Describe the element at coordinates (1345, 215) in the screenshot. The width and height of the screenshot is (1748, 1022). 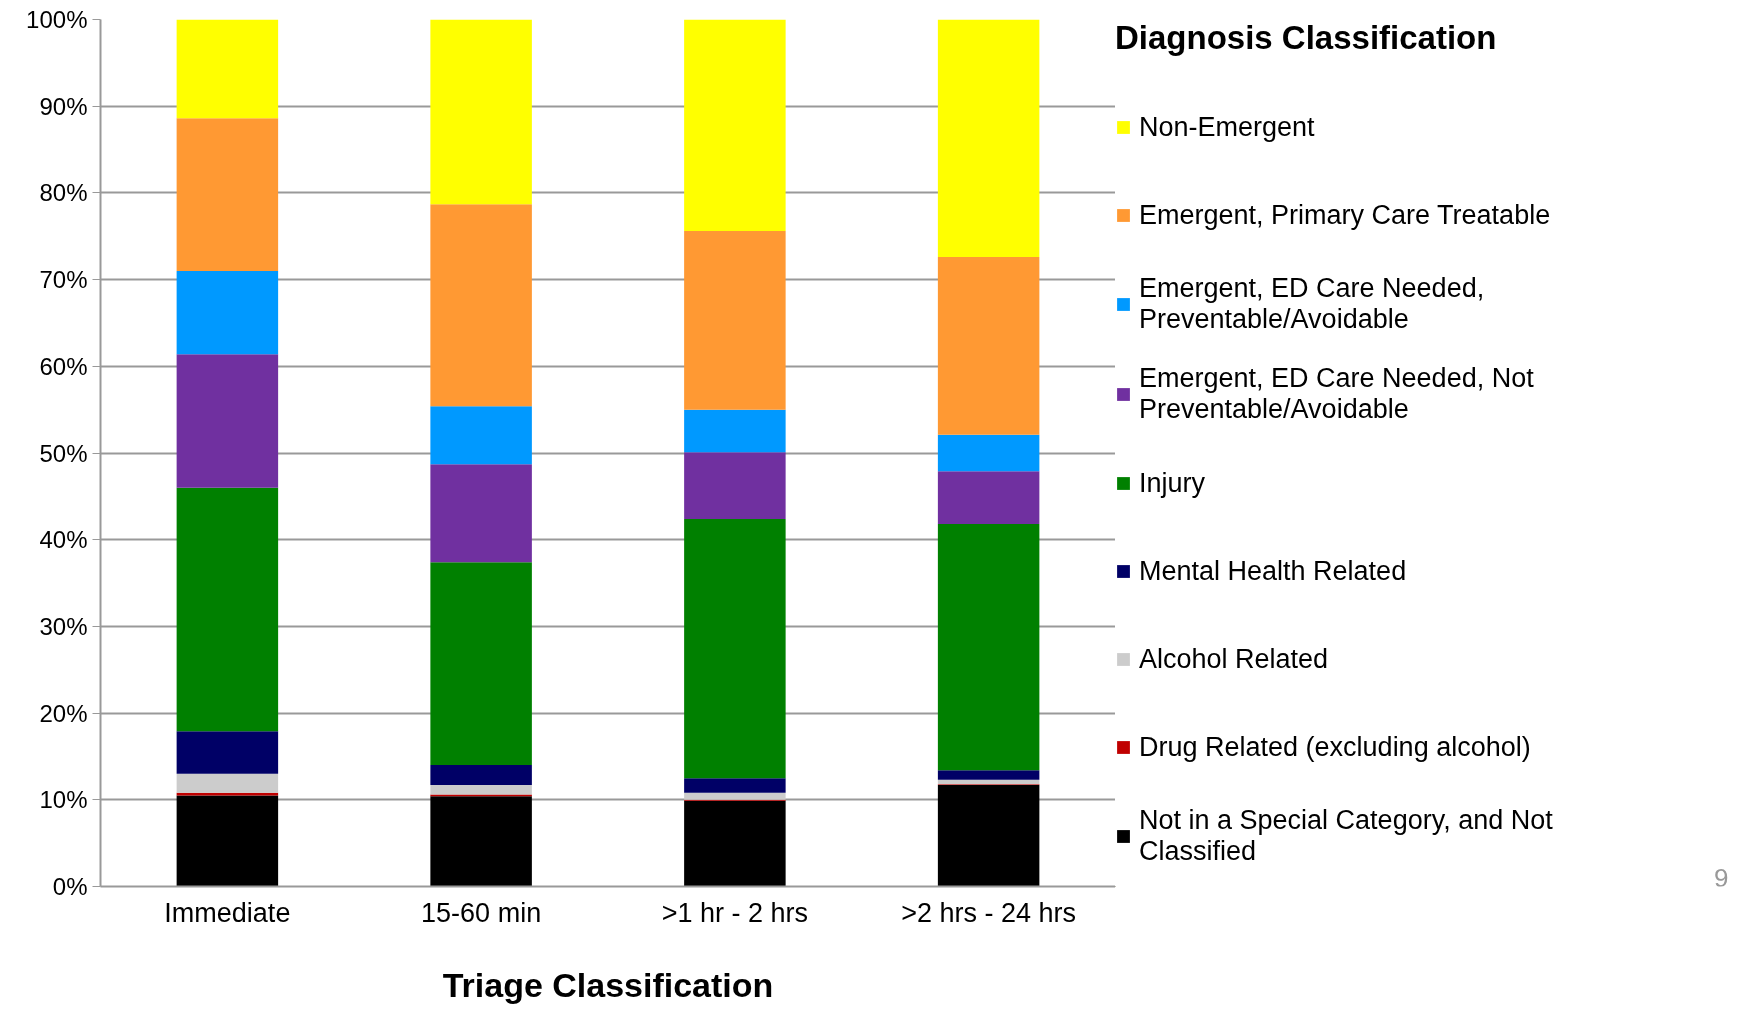
I see `legend-label: Emergent, Primary Care Treatable` at that location.